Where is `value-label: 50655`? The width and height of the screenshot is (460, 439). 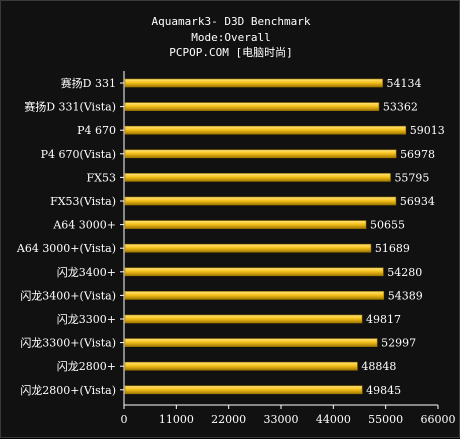 value-label: 50655 is located at coordinates (387, 225).